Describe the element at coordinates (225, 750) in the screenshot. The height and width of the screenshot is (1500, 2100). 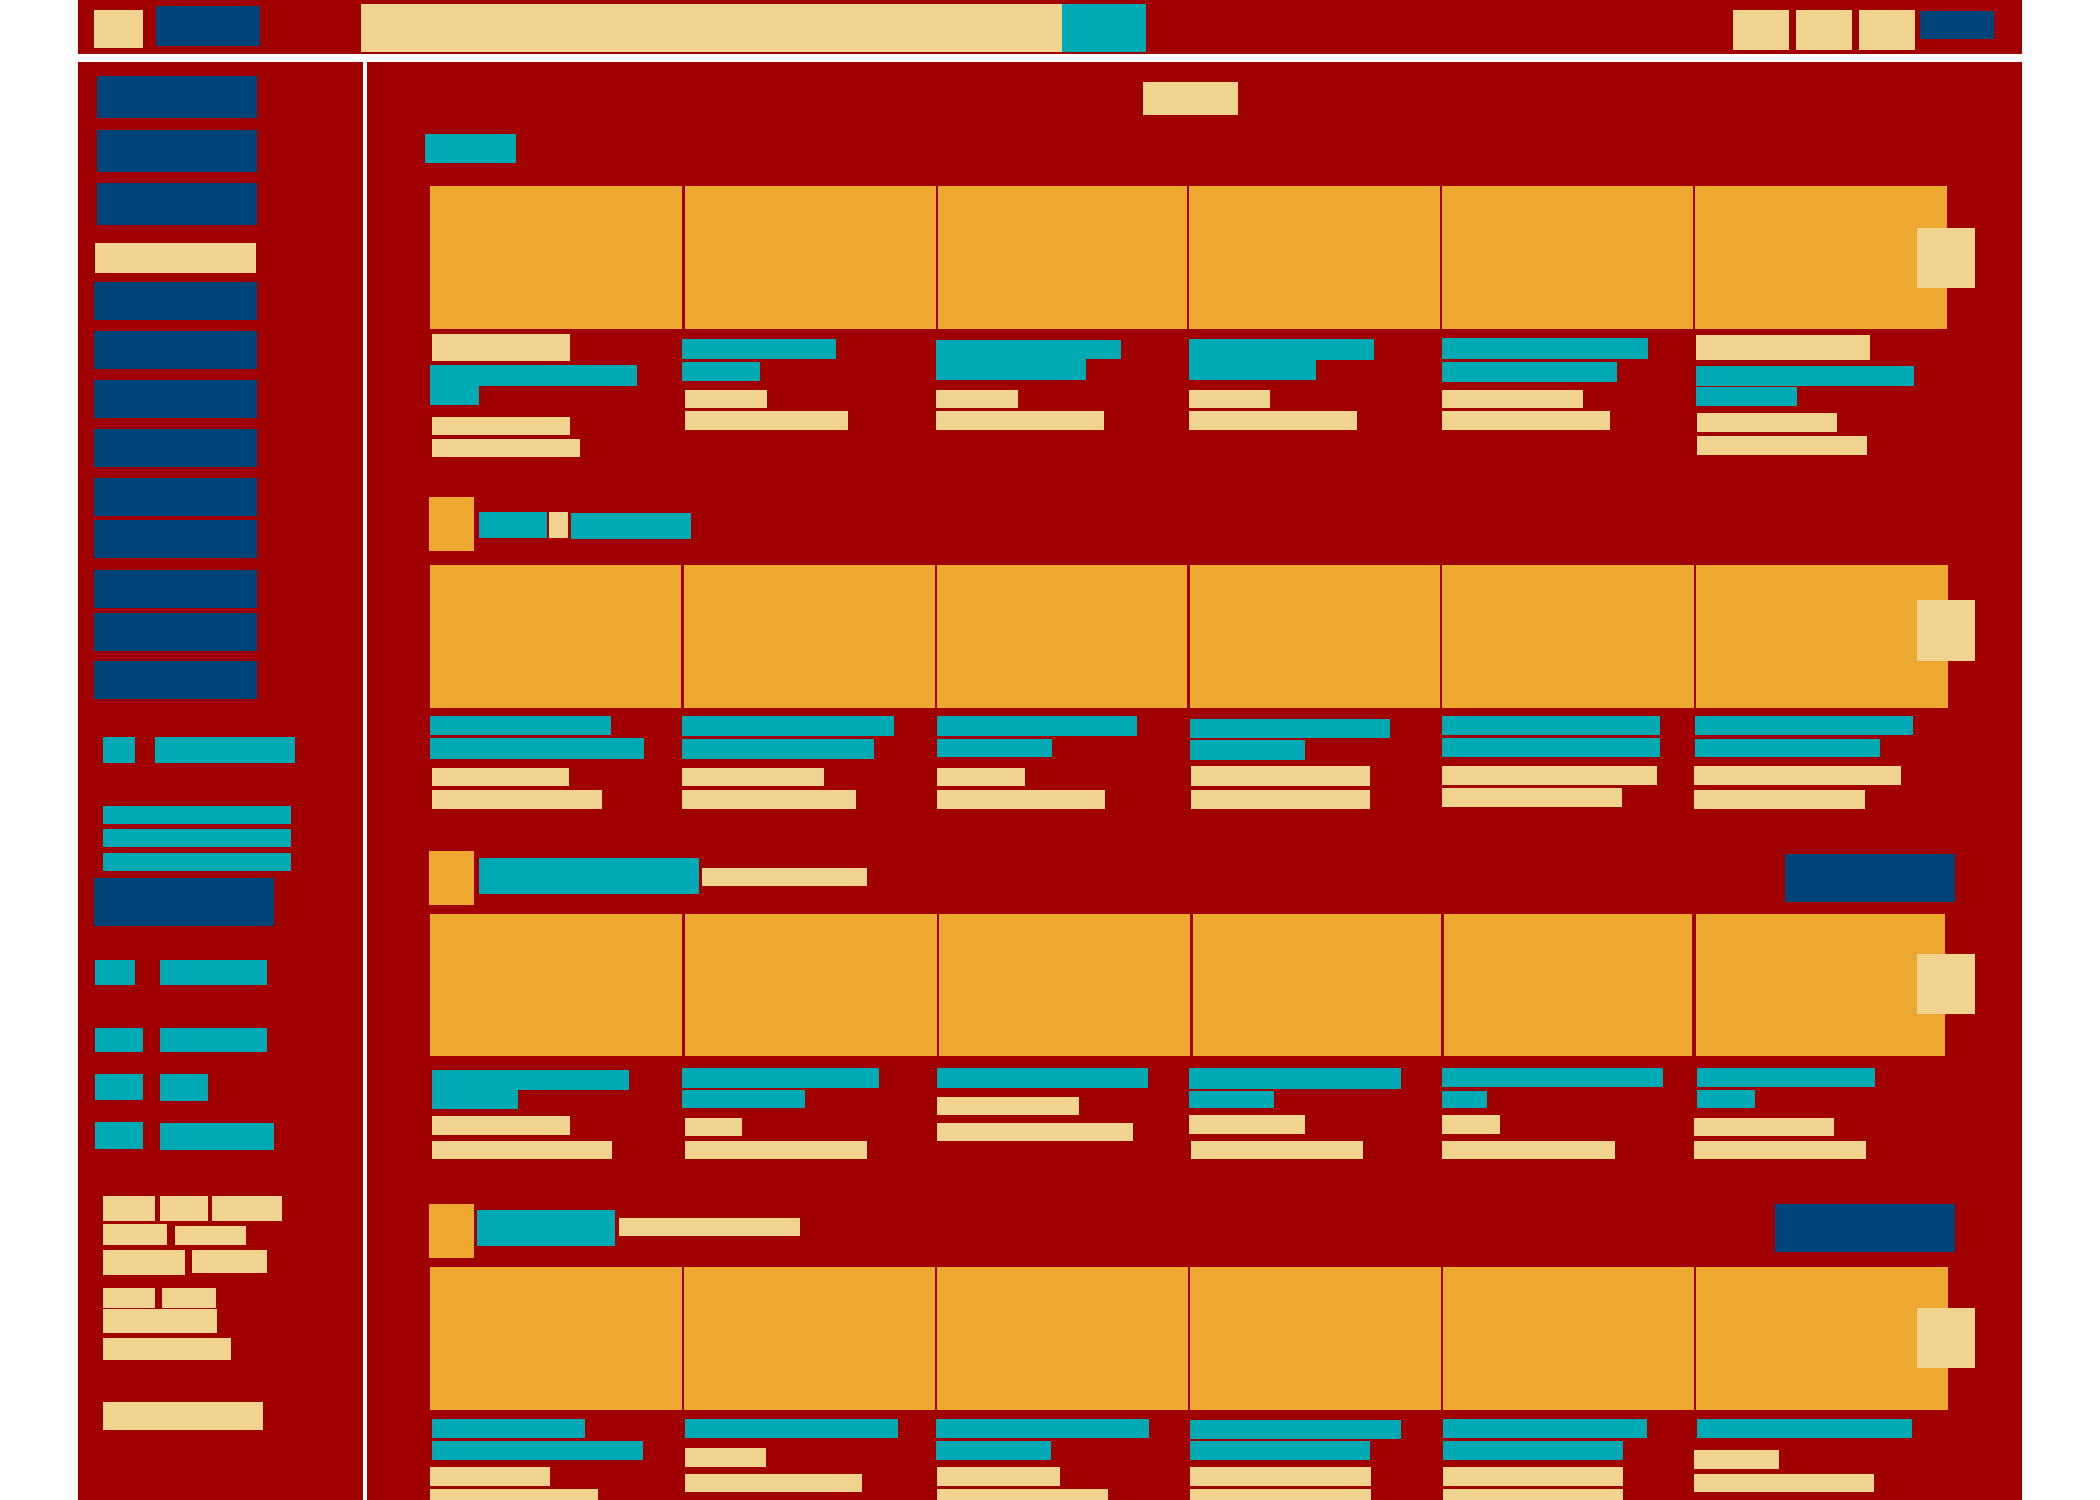
I see `filter-heading` at that location.